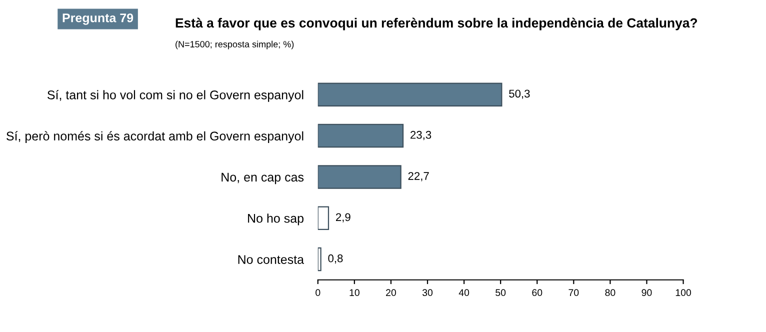  I want to click on data-label: 2,9, so click(343, 217).